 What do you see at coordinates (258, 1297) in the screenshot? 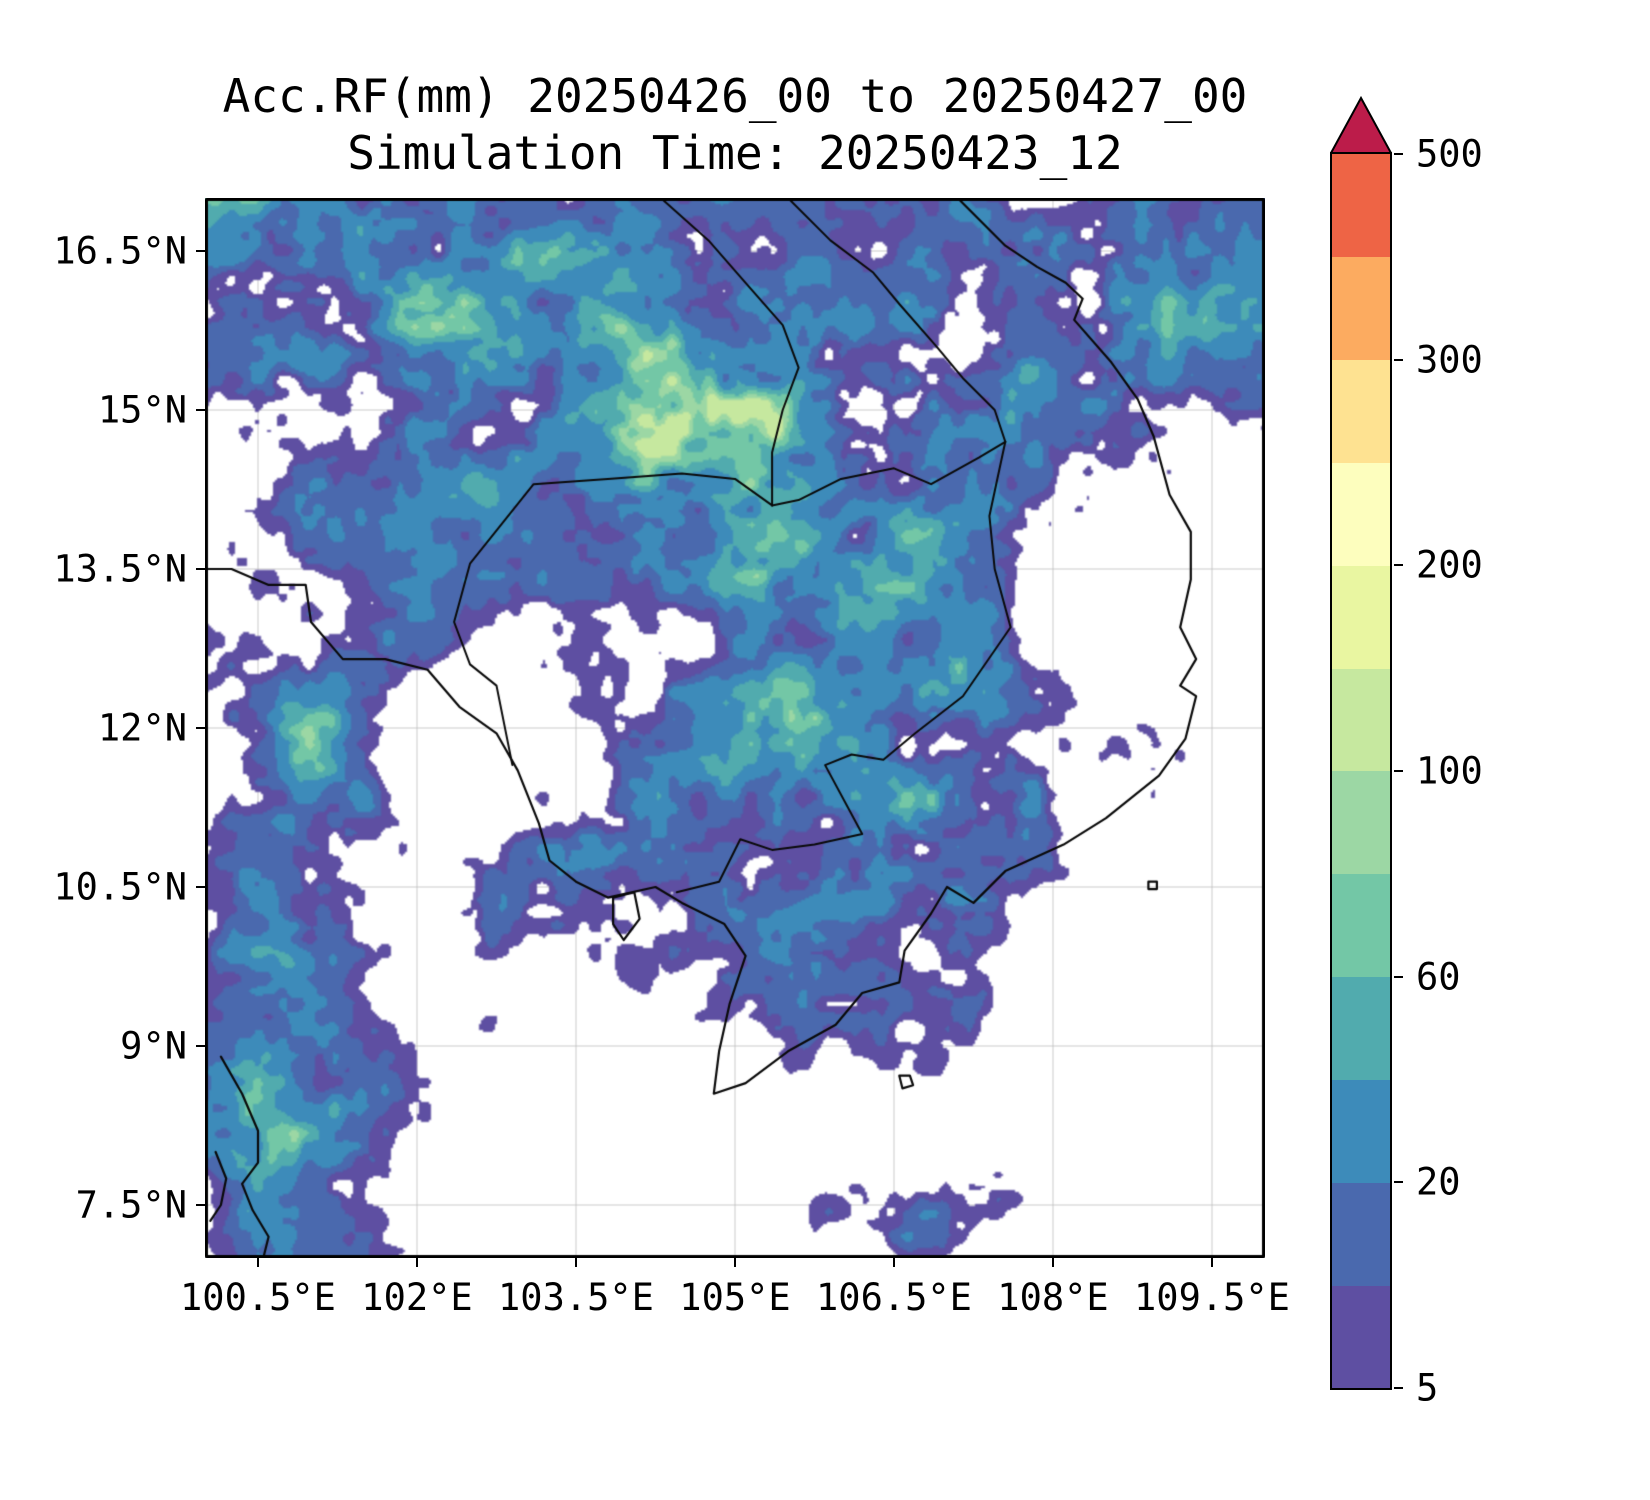
I see `x-tick-label: 100.5°E` at bounding box center [258, 1297].